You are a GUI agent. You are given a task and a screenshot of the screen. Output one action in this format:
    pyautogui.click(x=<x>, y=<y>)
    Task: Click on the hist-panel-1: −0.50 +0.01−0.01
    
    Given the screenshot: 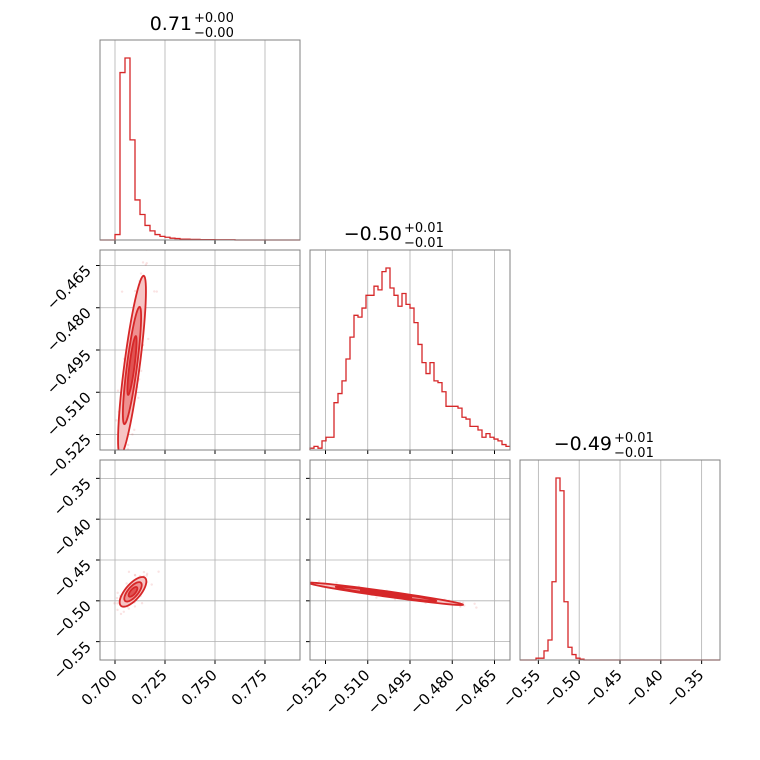 What is the action you would take?
    pyautogui.click(x=410, y=337)
    